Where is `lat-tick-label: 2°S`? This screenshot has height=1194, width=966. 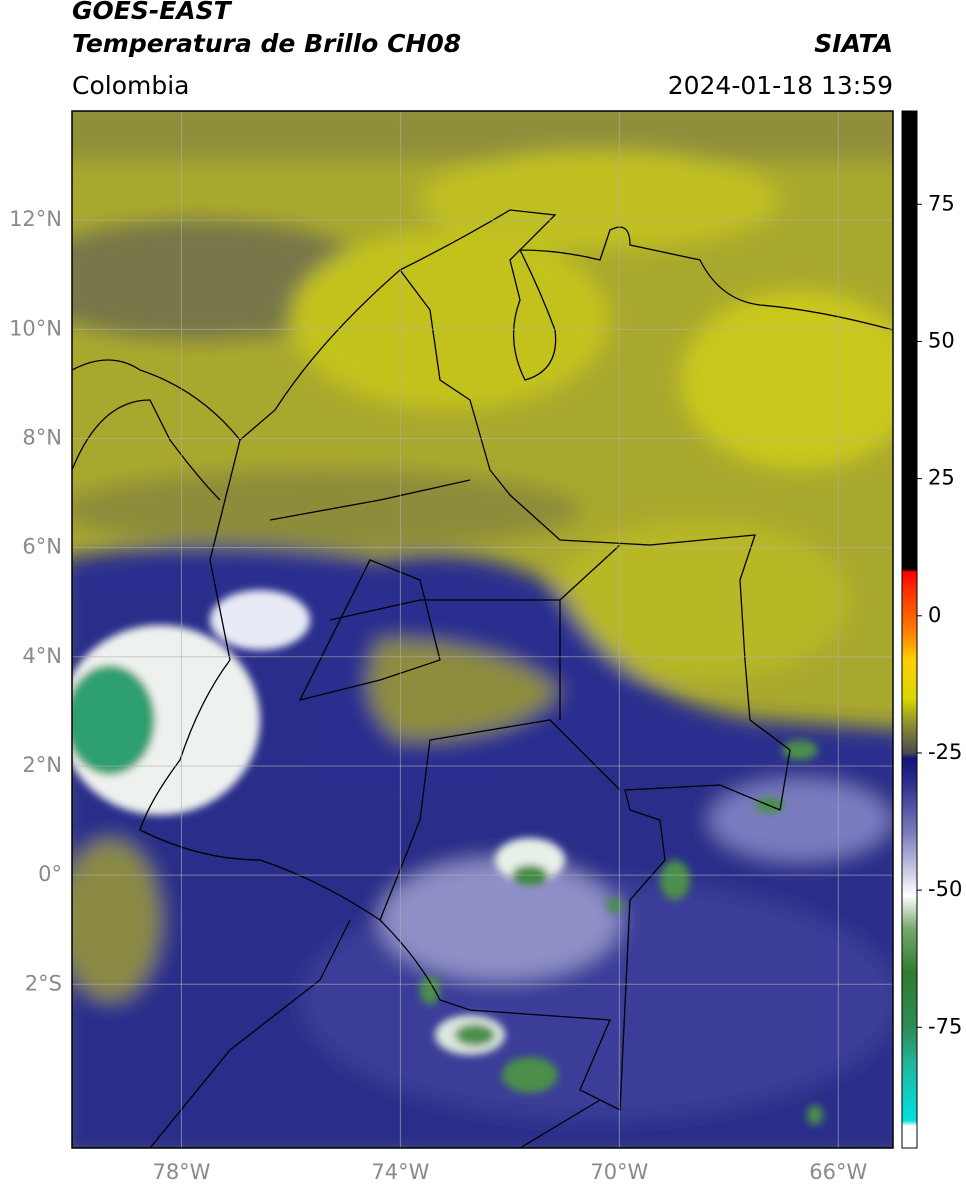
lat-tick-label: 2°S is located at coordinates (43, 983).